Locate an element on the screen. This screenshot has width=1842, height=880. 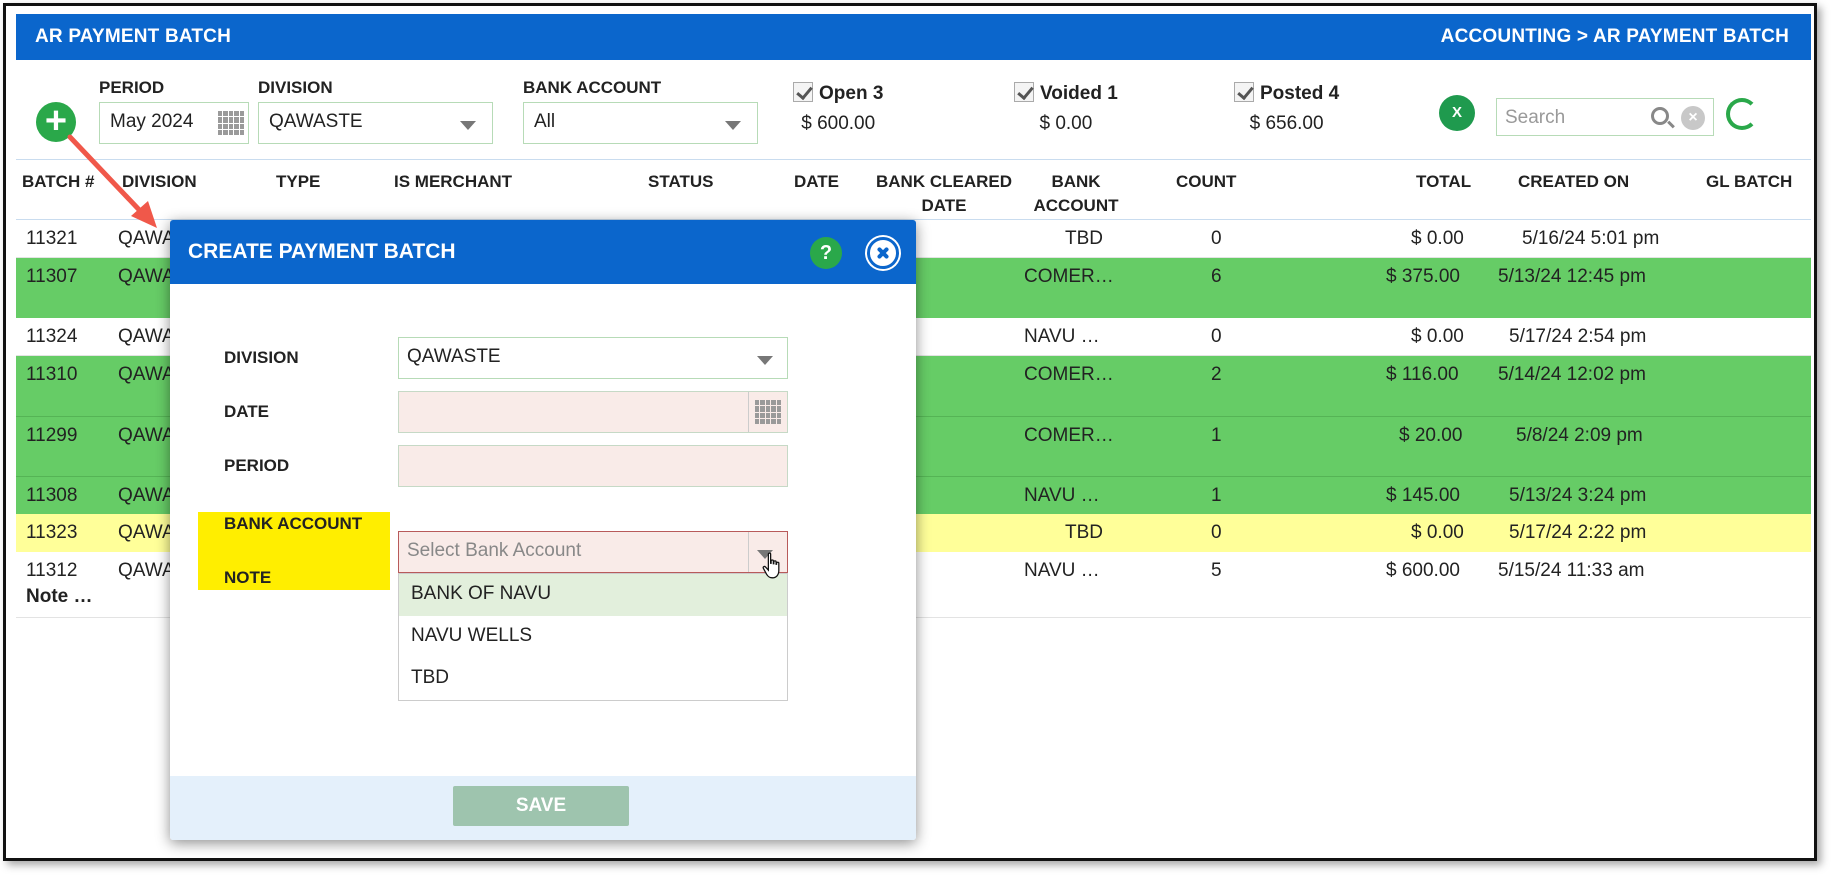
cell-batch: 11321 is located at coordinates (52, 238).